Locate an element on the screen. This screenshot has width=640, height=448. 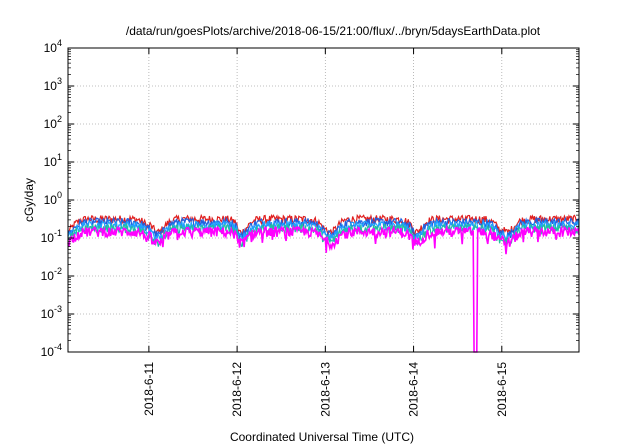
y-tick-label: 10⁻³ is located at coordinates (51, 312).